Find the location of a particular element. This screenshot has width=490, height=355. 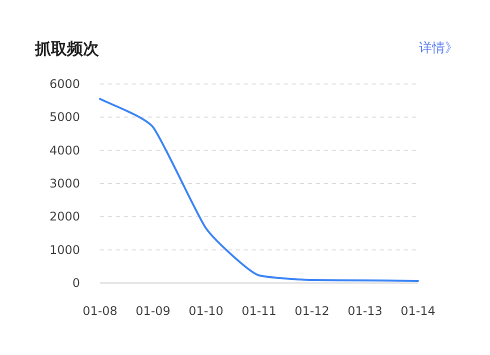

x-tick-label: 01-13 is located at coordinates (365, 311).